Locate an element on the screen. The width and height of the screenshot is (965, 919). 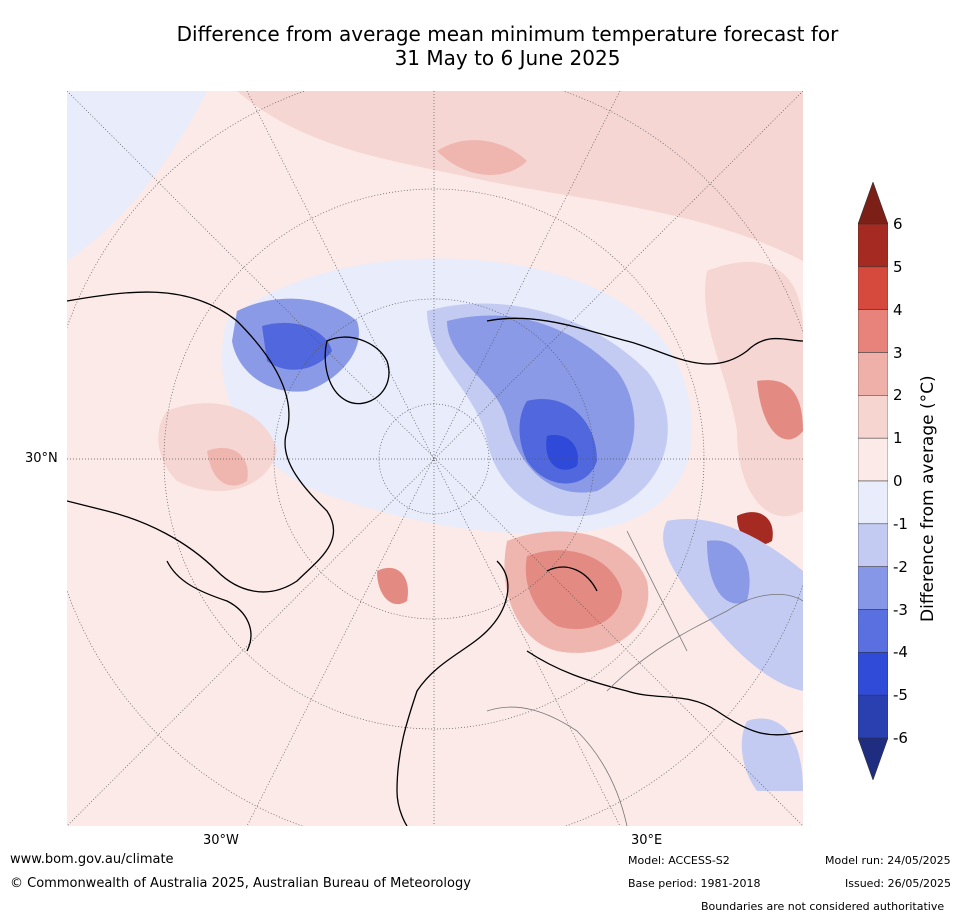
footer-model-run: Model run: 24/05/2025 is located at coordinates (888, 860).